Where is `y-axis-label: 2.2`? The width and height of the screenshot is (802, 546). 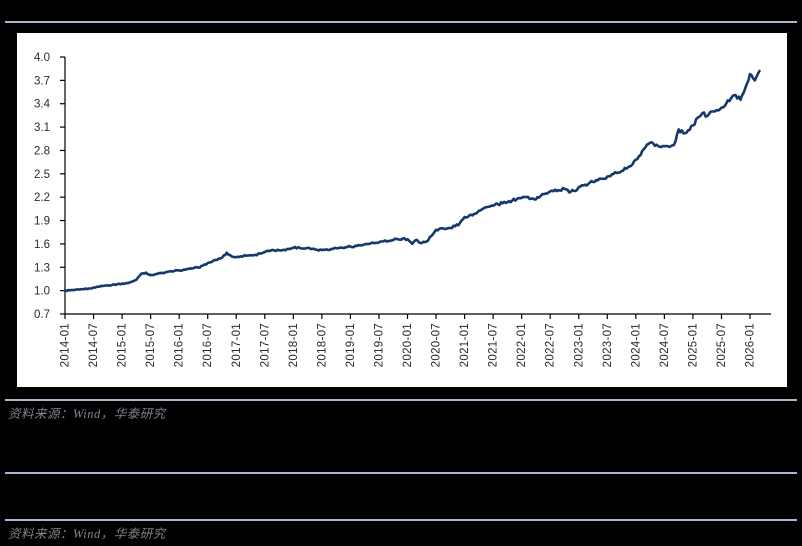
y-axis-label: 2.2 is located at coordinates (42, 198).